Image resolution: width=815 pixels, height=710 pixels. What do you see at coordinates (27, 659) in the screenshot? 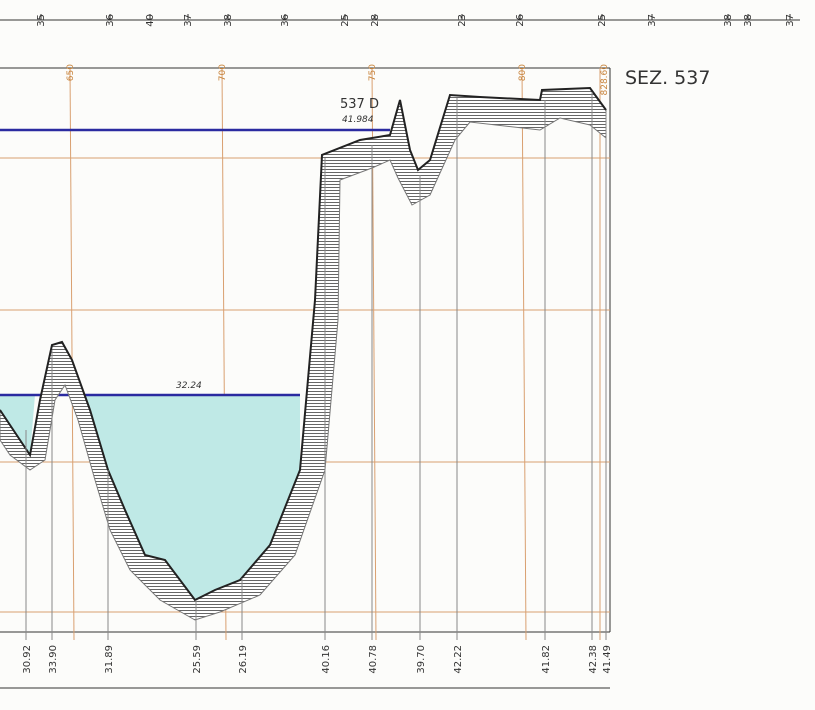
I see `elevation-label: 30.92` at bounding box center [27, 659].